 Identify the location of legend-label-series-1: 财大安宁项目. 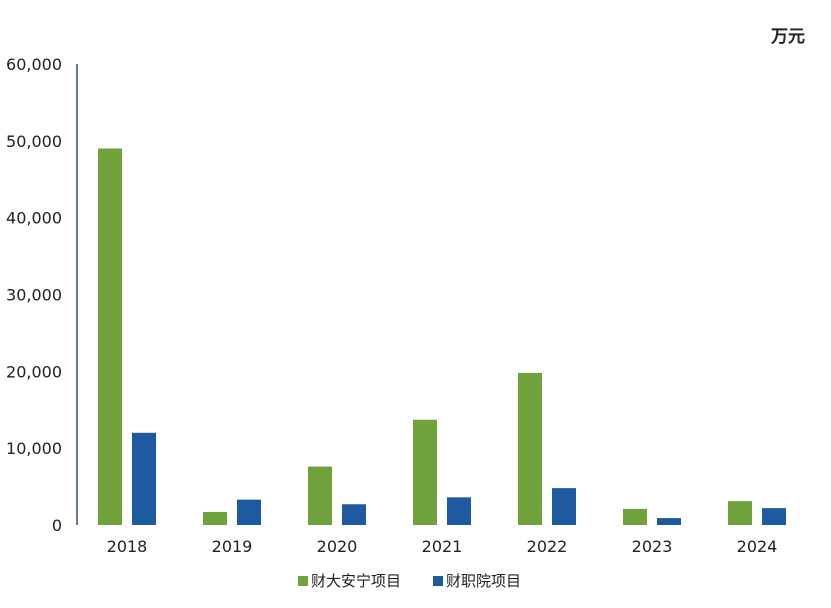
(356, 581).